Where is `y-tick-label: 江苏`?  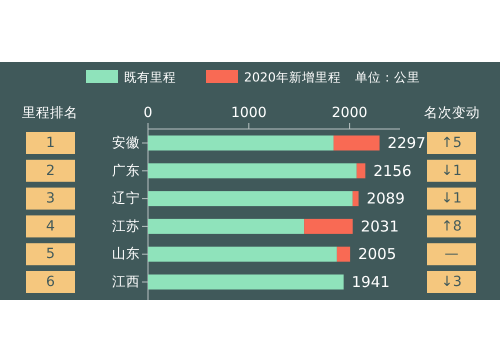
y-tick-label: 江苏 is located at coordinates (126, 226).